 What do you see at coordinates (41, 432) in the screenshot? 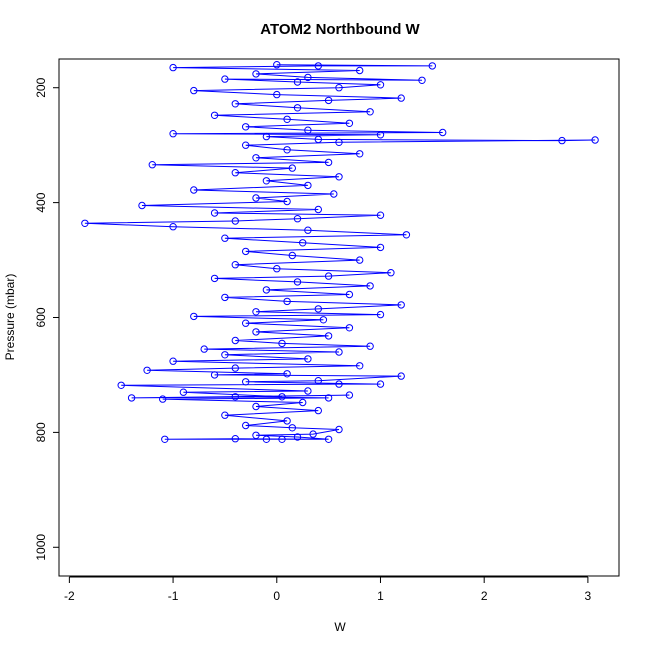
I see `y-tick-label: 800` at bounding box center [41, 432].